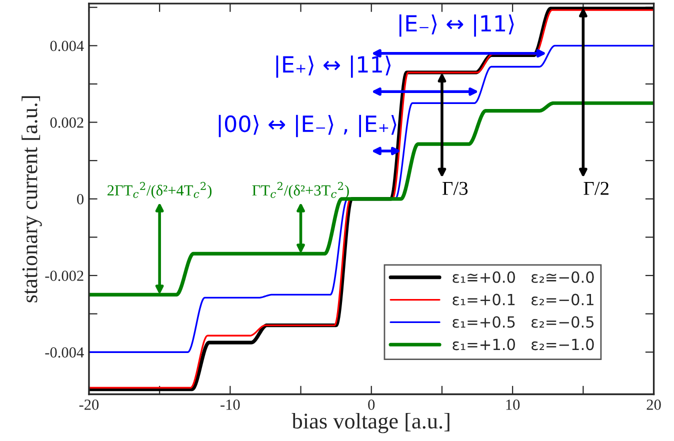 This screenshot has height=441, width=674. Describe the element at coordinates (333, 67) in the screenshot. I see `annotation: |E₊⟩ ↔ |11⟩` at that location.